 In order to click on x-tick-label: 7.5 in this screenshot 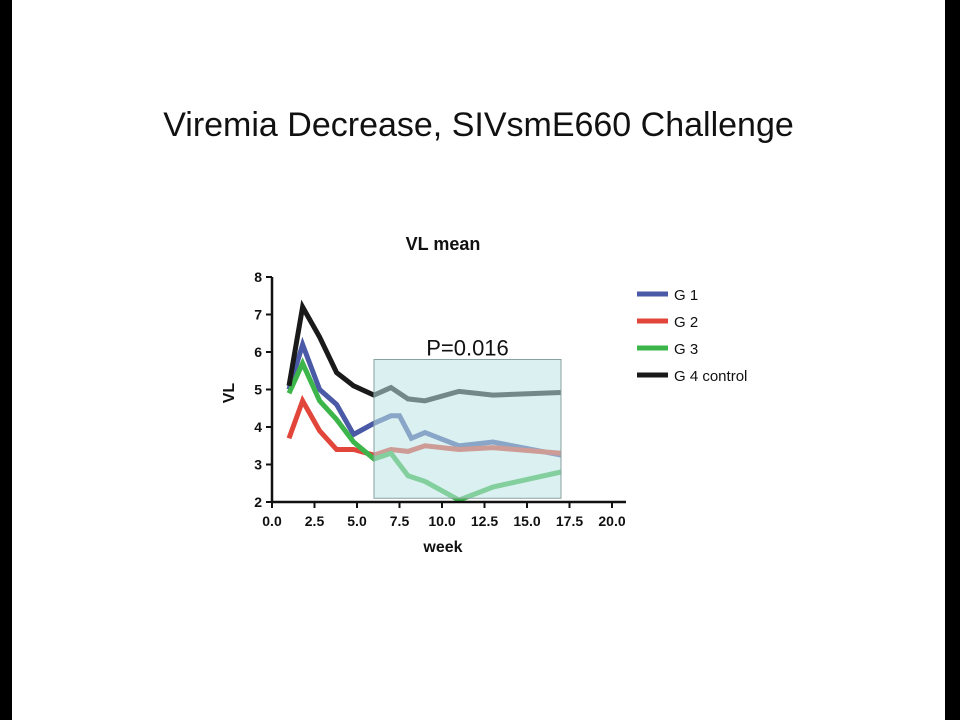, I will do `click(400, 521)`.